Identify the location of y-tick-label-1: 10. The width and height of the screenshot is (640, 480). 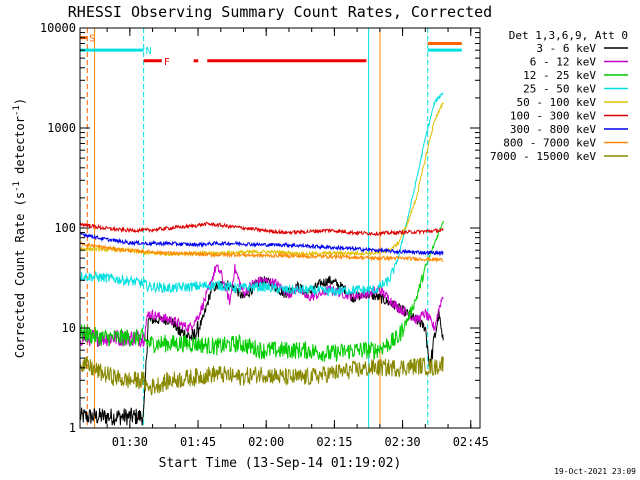
(69, 328).